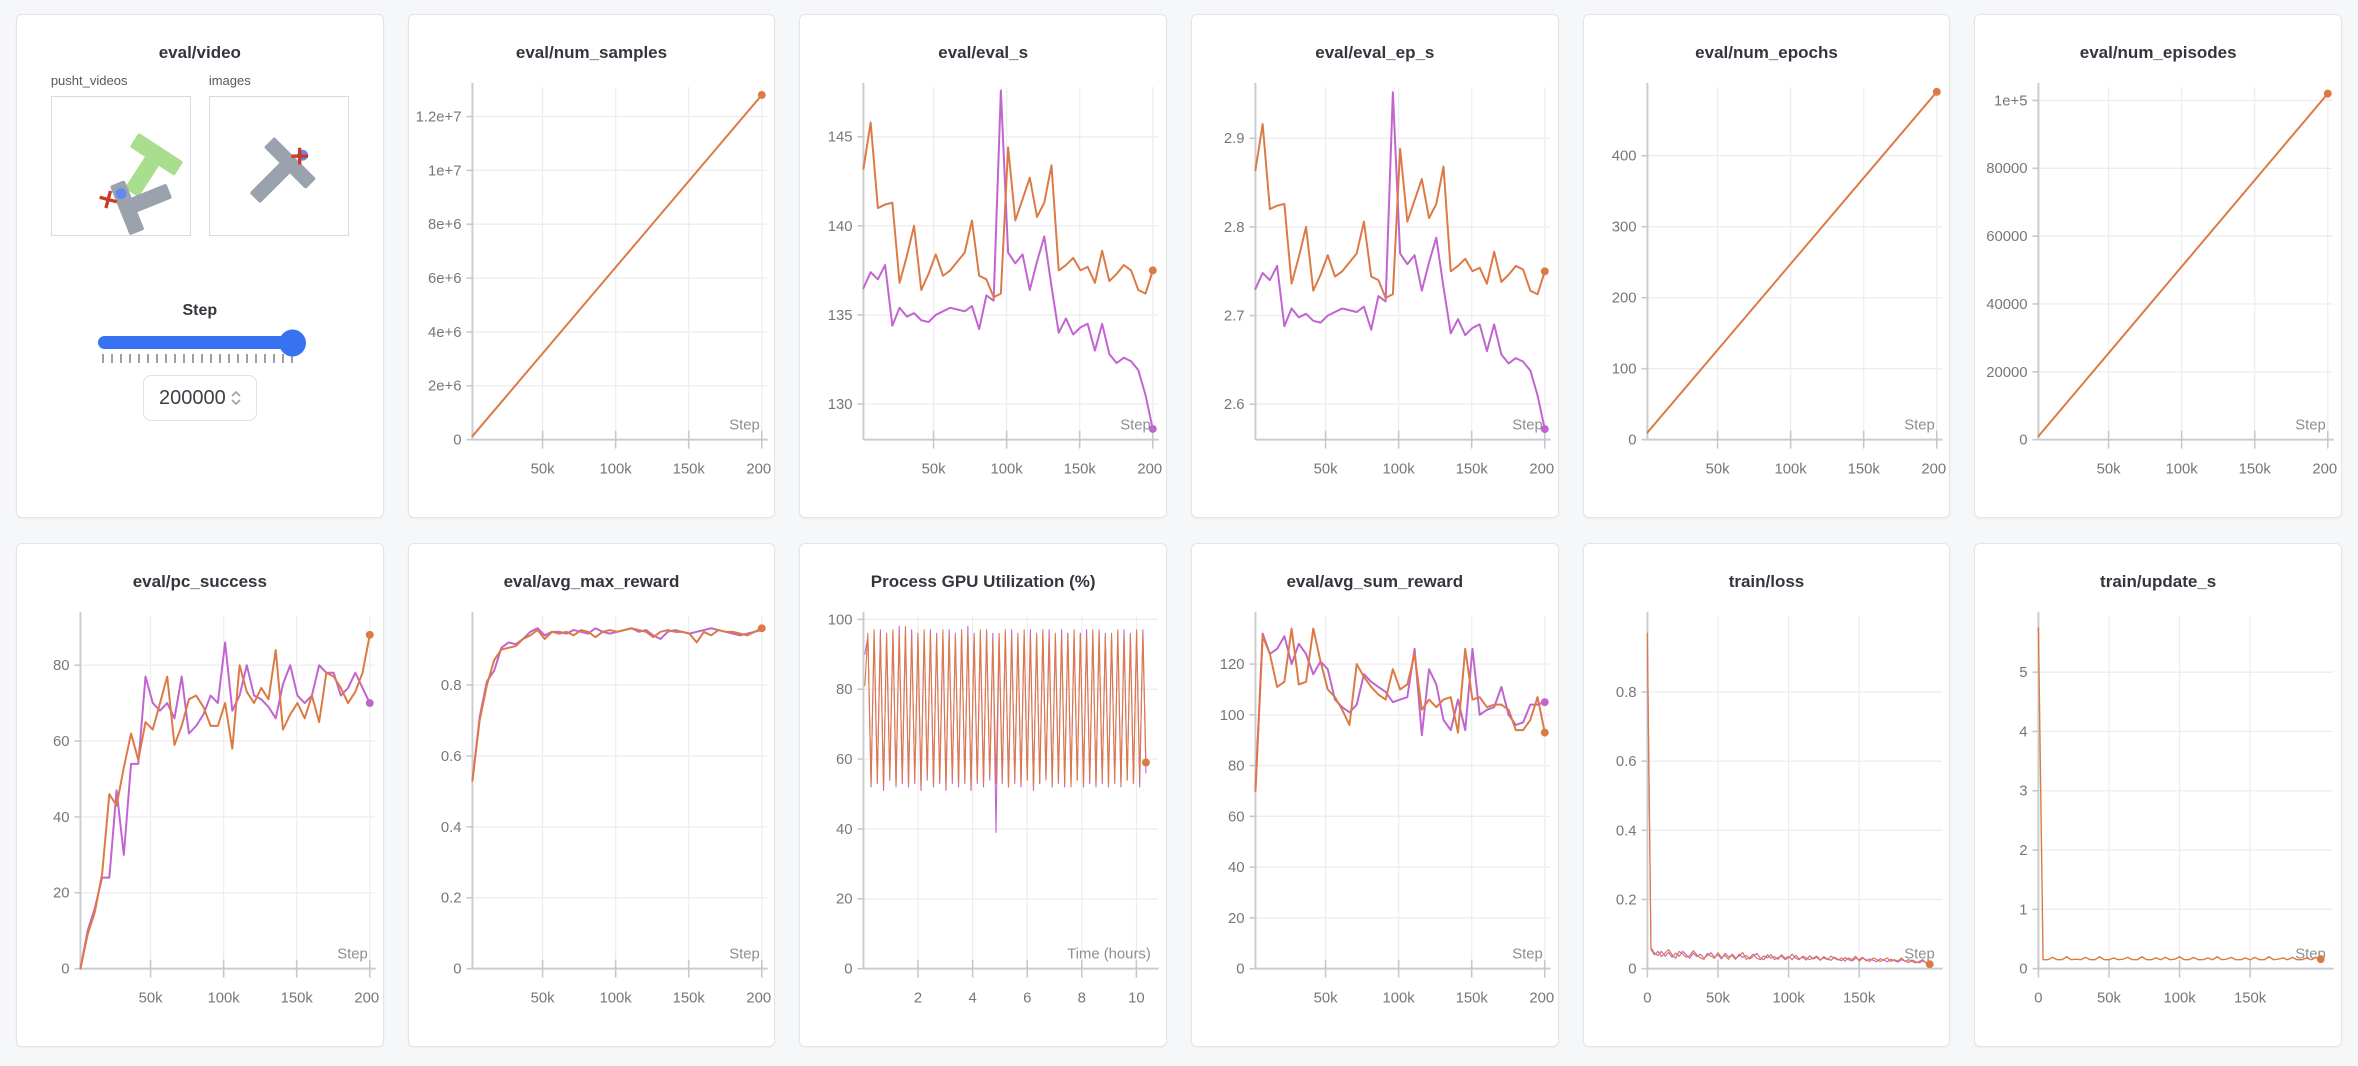 The width and height of the screenshot is (2358, 1066). Describe the element at coordinates (444, 171) in the screenshot. I see `svg-text: 1e+7` at that location.